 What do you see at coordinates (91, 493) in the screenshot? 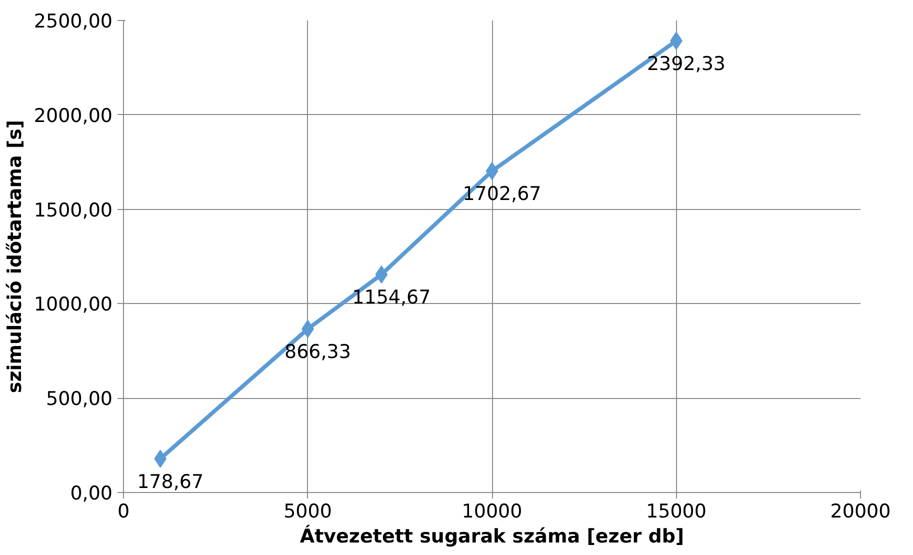
I see `y-tick-label: 0,00` at bounding box center [91, 493].